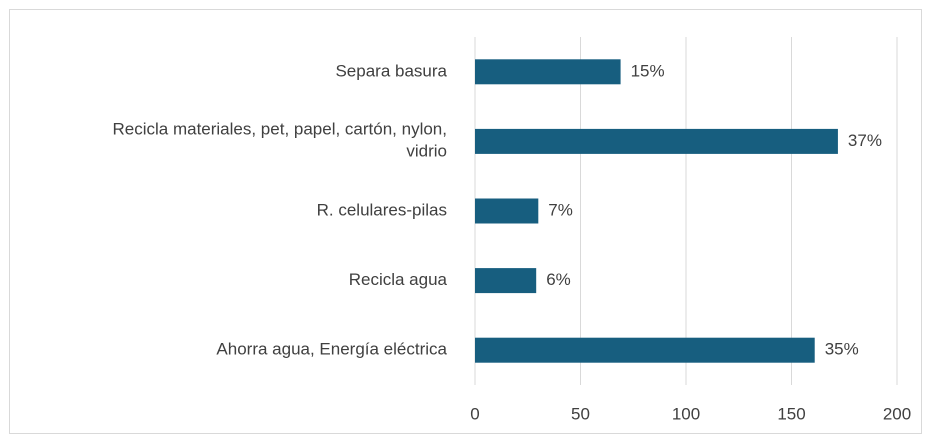 The height and width of the screenshot is (444, 932). What do you see at coordinates (897, 413) in the screenshot?
I see `x-tick-label: 200` at bounding box center [897, 413].